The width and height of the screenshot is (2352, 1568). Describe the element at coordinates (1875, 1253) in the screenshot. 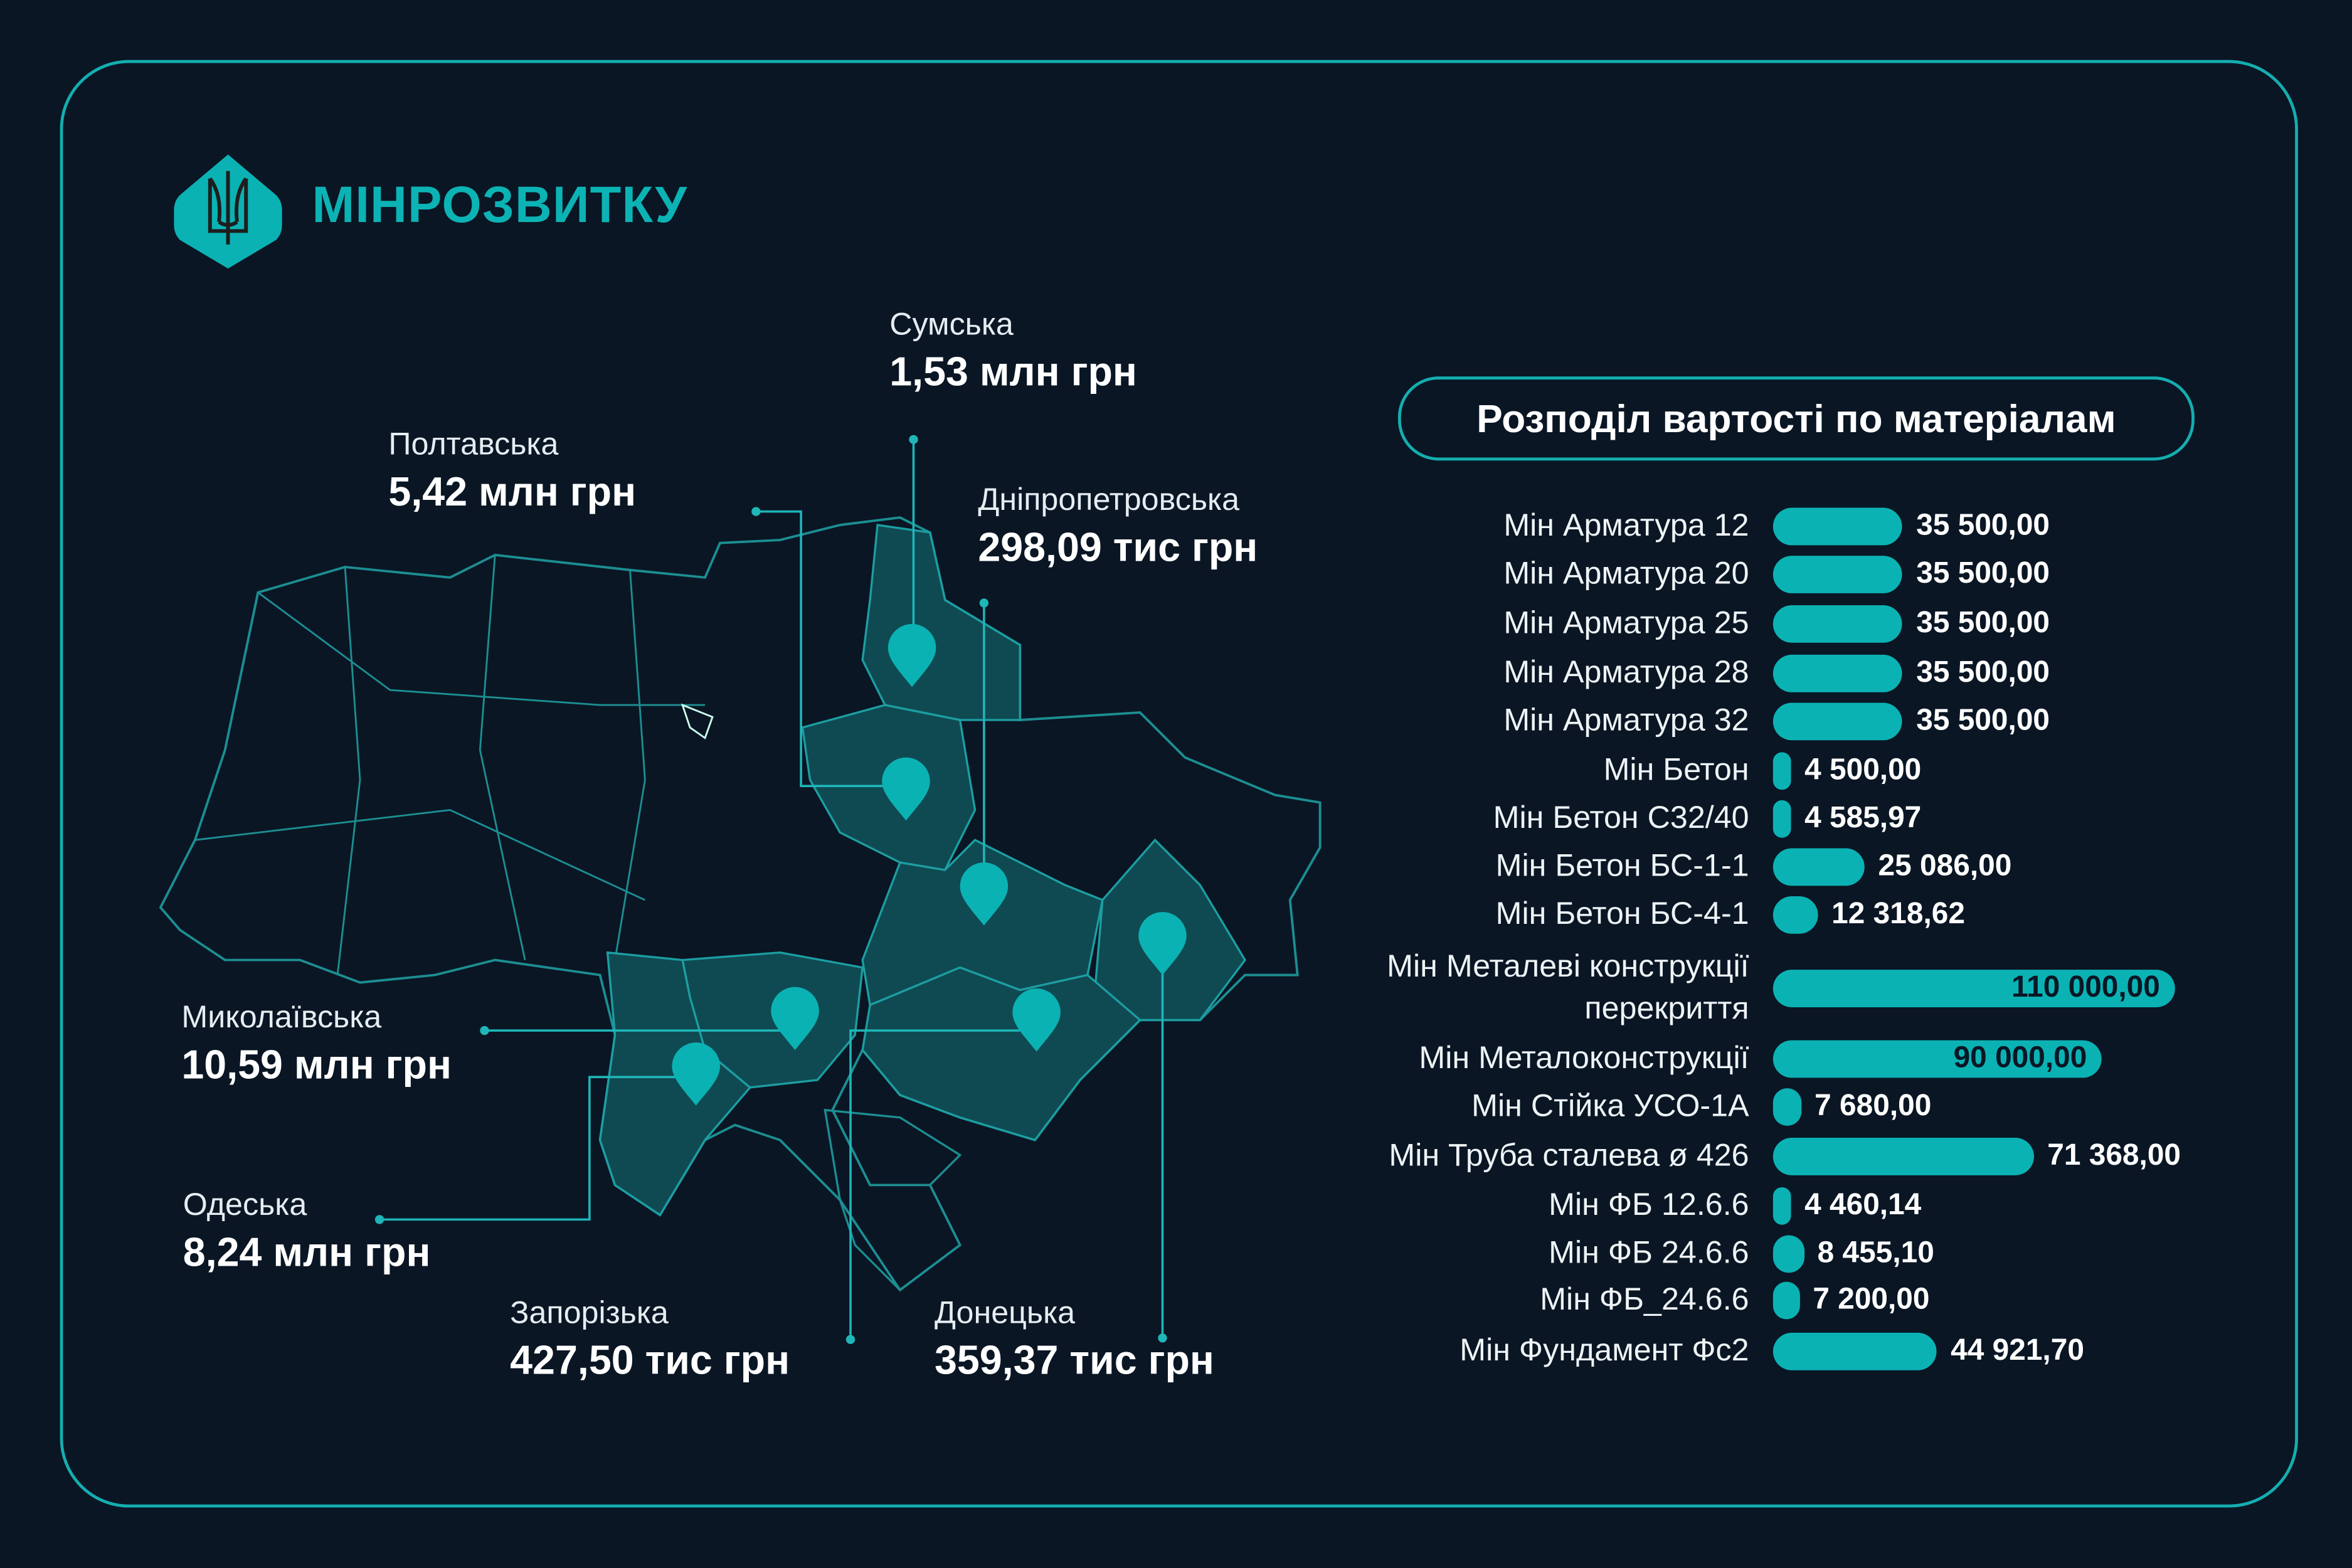

I see `bar-value: 8 455,10` at that location.